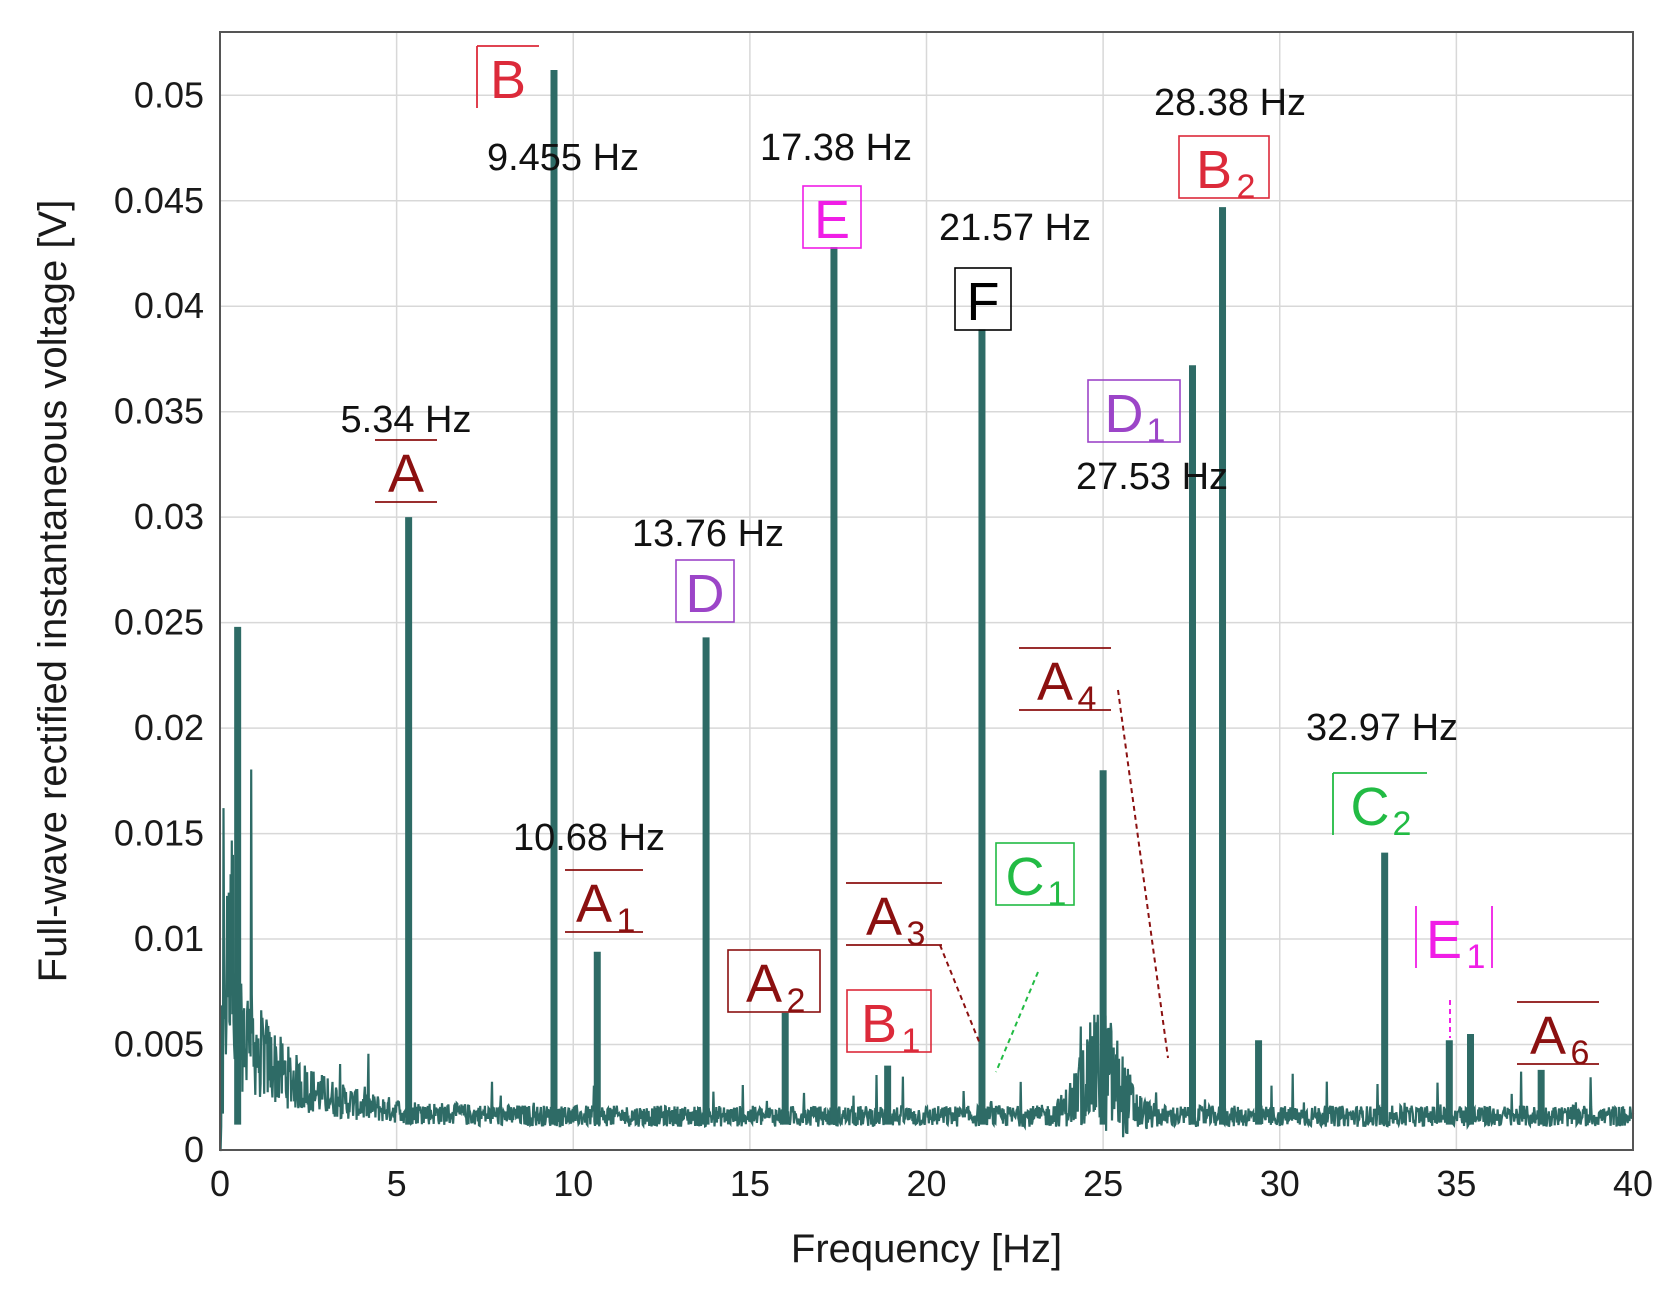  Describe the element at coordinates (1230, 103) in the screenshot. I see `peak-frequency-label: 28.38 Hz` at that location.